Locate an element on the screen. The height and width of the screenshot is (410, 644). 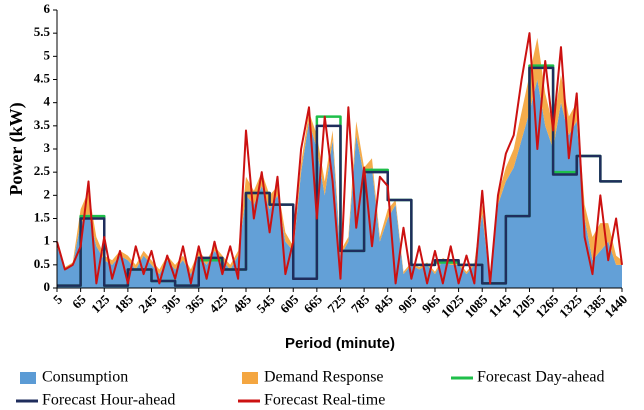
x-tick-label: 5 is located at coordinates (58, 299).